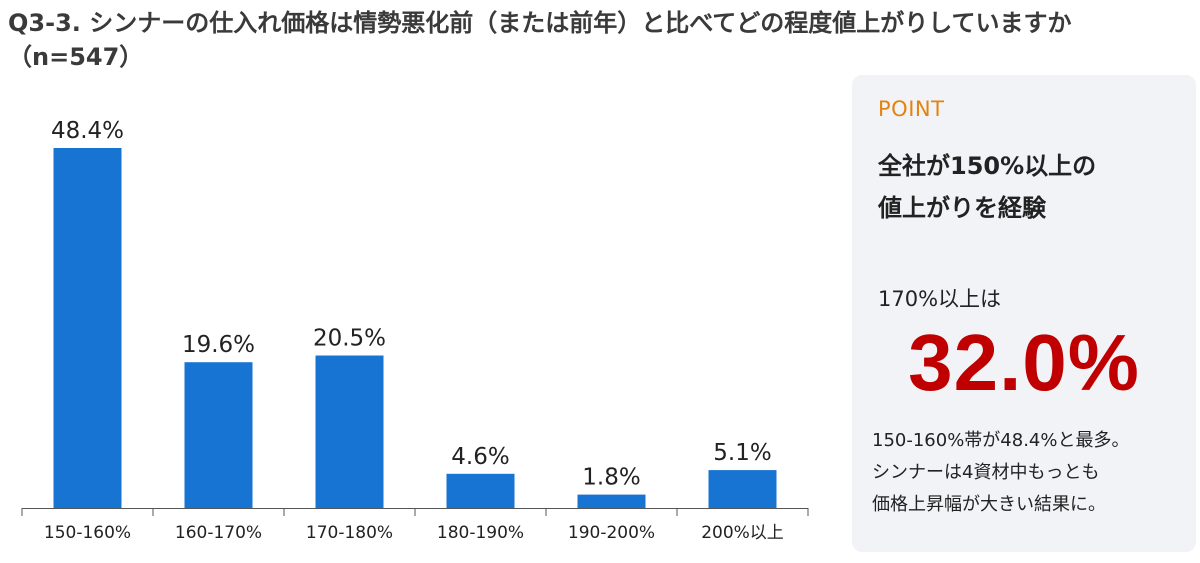 This screenshot has height=563, width=1200. I want to click on point-headline: 全社が150%以上の 値上がりを経験, so click(1028, 187).